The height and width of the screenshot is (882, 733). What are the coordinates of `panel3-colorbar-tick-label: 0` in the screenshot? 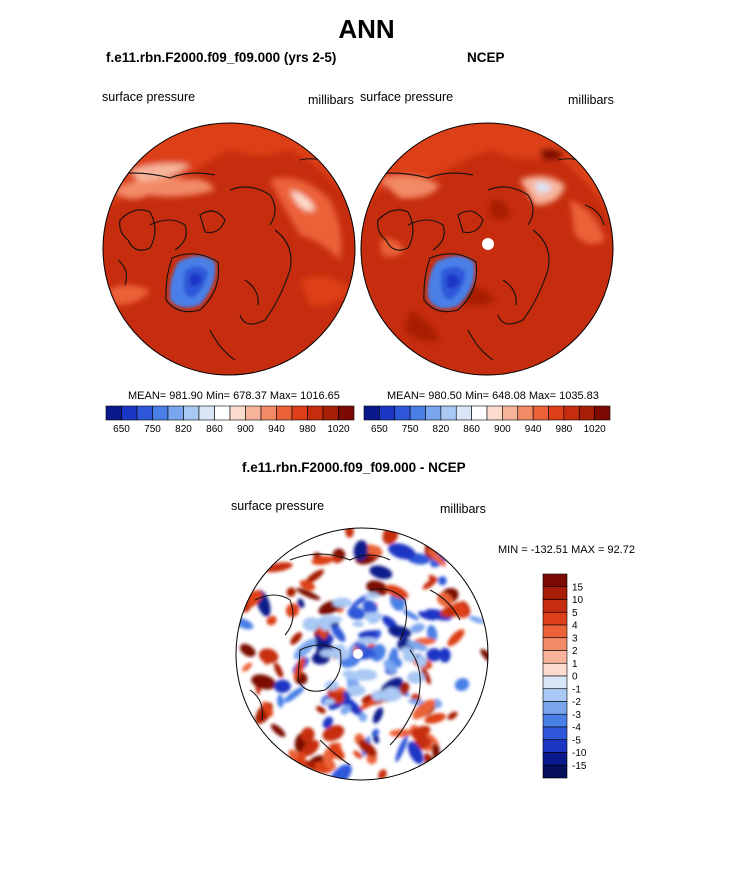 It's located at (575, 677).